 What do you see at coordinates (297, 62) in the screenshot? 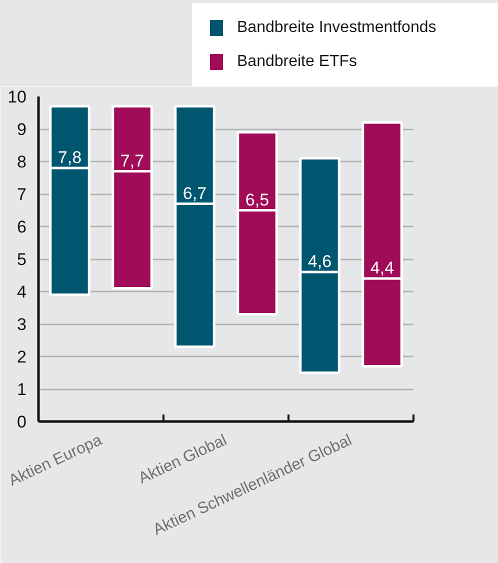
I see `legend-label: Bandbreite ETFs` at bounding box center [297, 62].